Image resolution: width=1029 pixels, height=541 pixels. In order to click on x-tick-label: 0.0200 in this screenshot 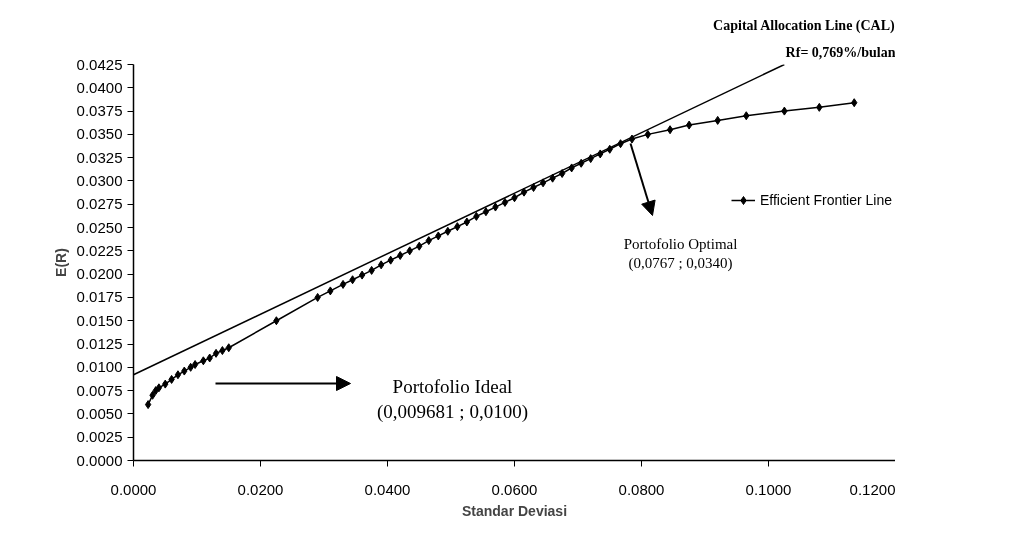, I will do `click(260, 489)`.